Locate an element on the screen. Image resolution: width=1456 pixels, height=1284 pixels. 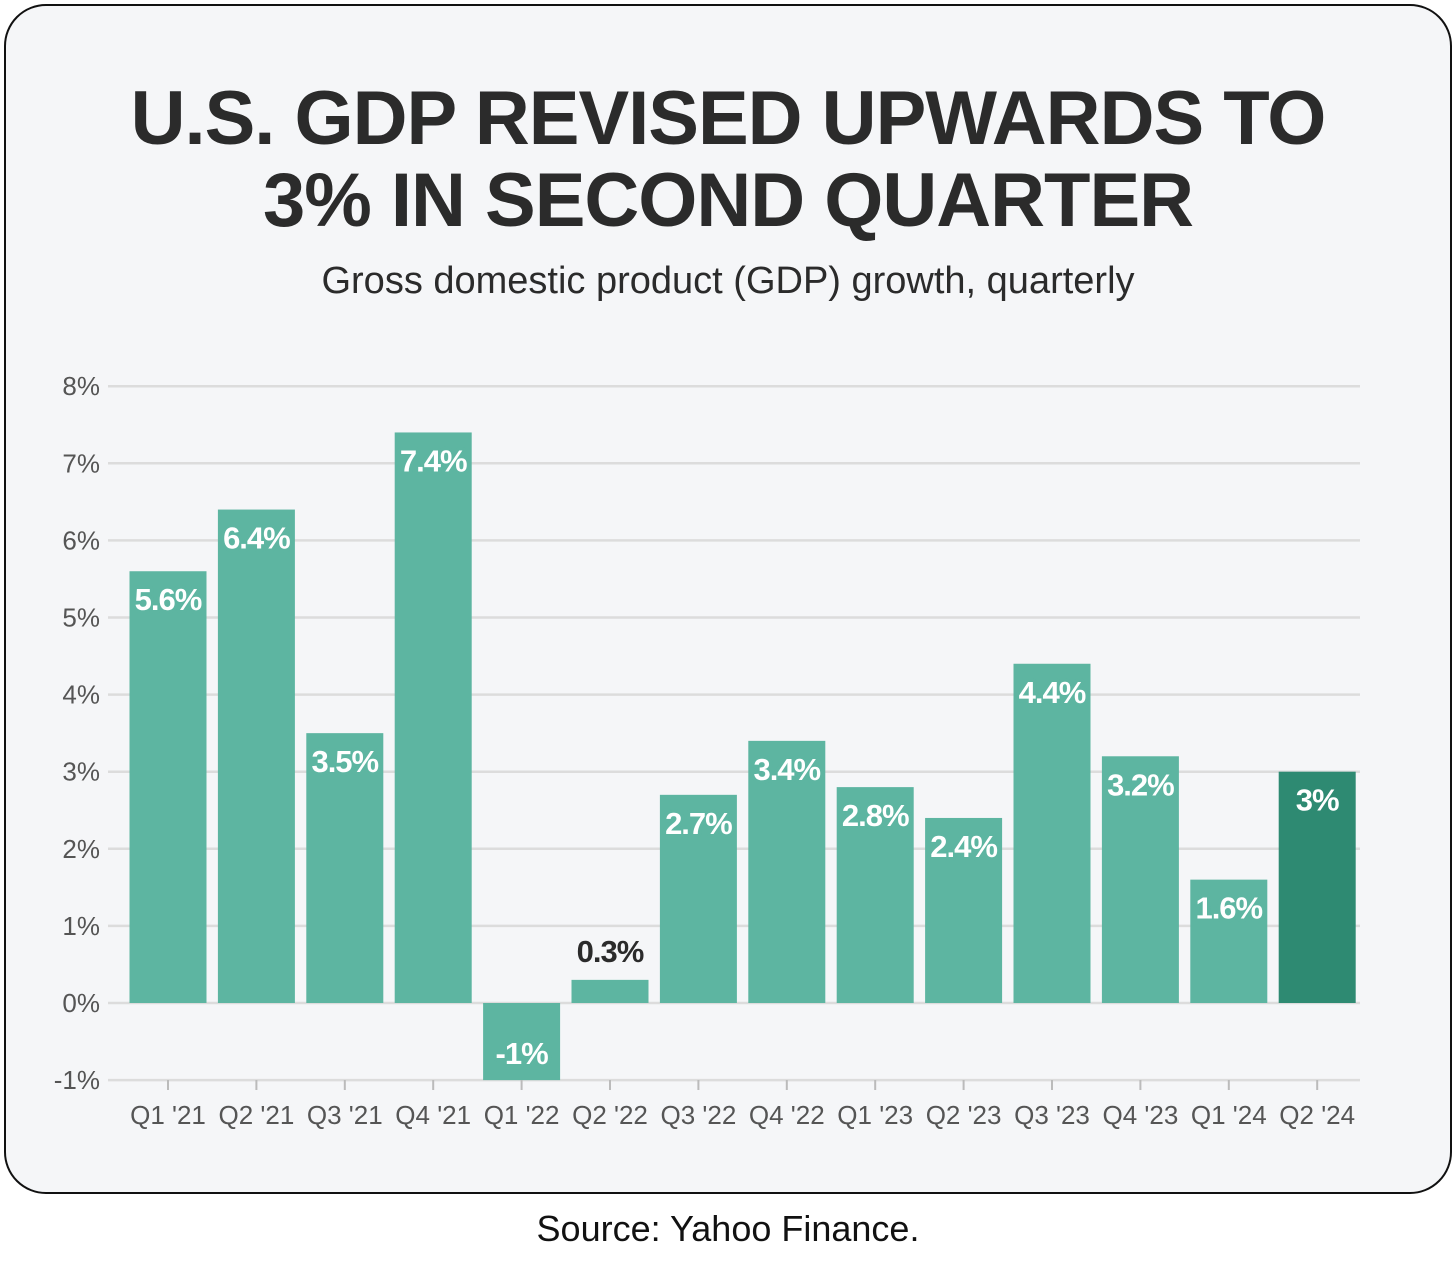
y-tick-label: 4% is located at coordinates (81, 695).